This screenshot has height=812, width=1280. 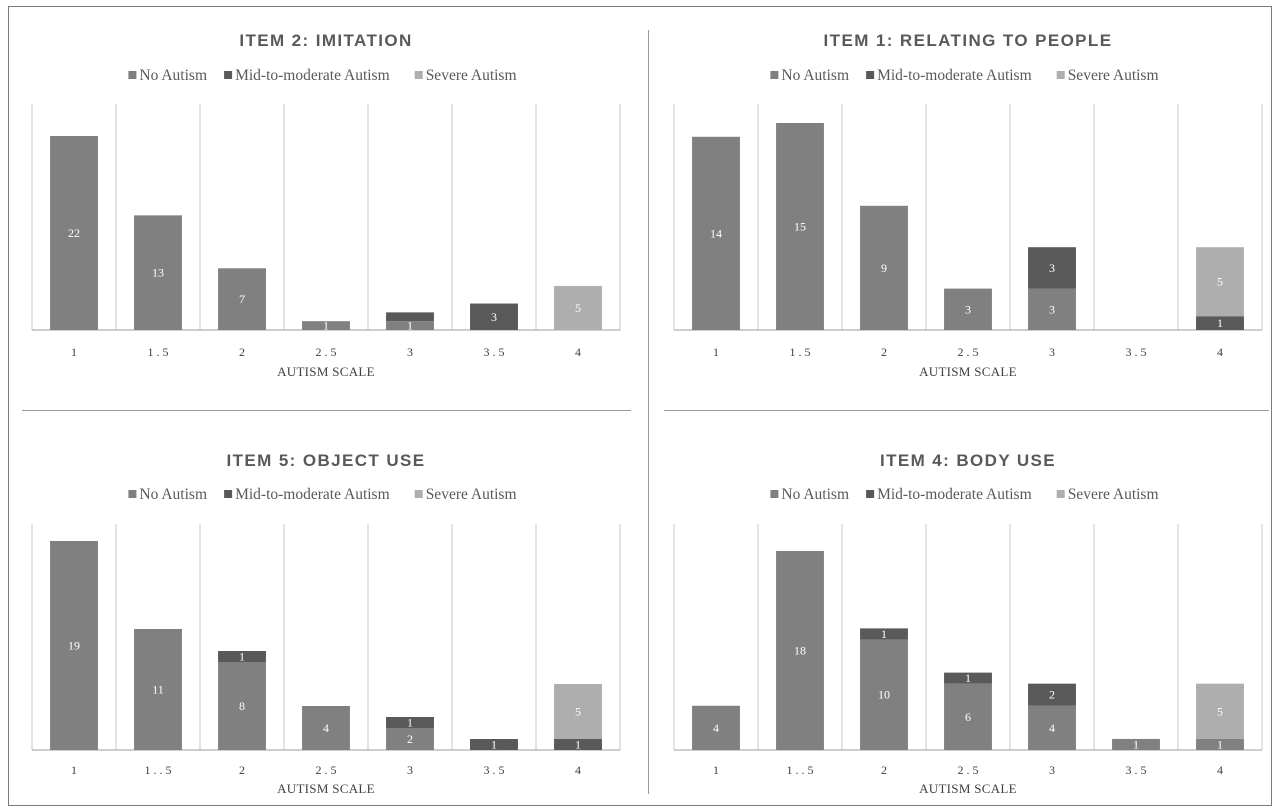 I want to click on panel-3-data-label-severe-autism-7: 5, so click(x=578, y=712).